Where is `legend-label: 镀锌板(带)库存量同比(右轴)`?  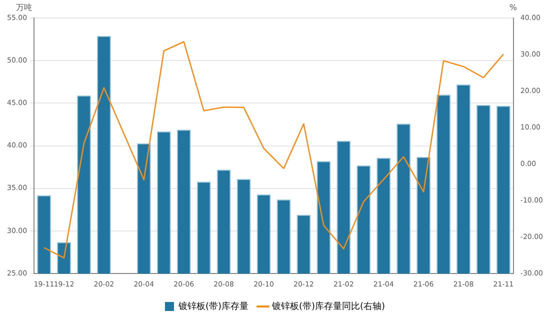 legend-label: 镀锌板(带)库存量同比(右轴) is located at coordinates (328, 306).